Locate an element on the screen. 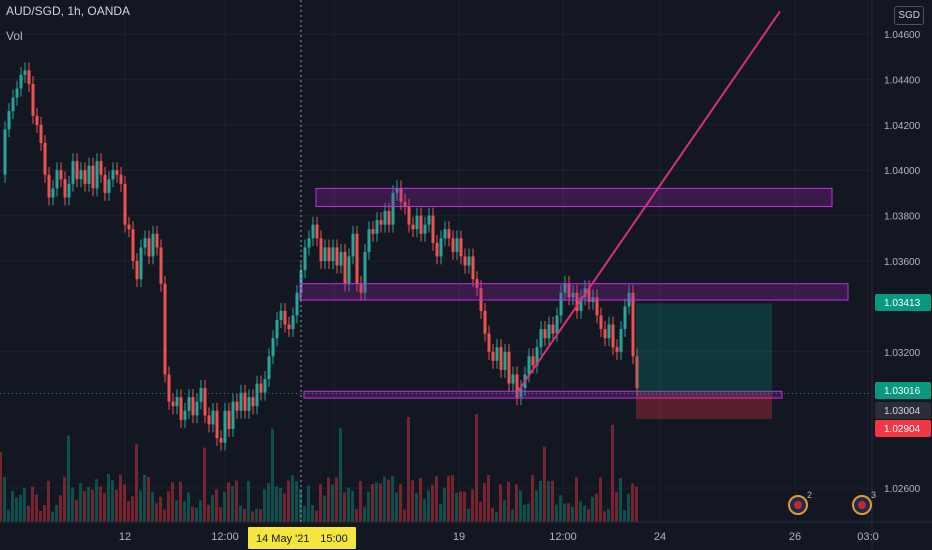 This screenshot has height=550, width=932. currency-button: SGD is located at coordinates (909, 15).